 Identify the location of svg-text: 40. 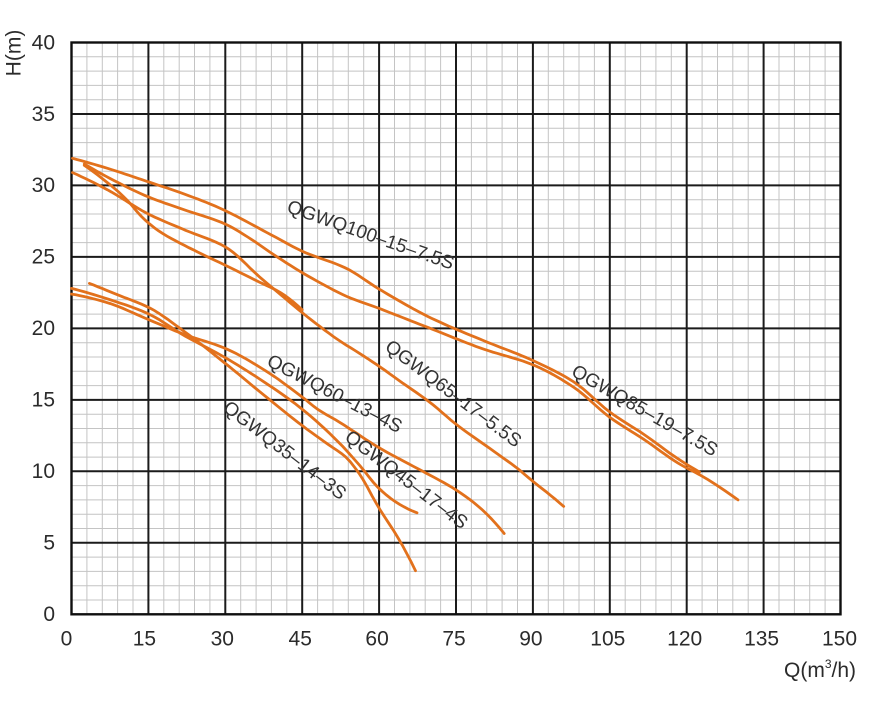
(43, 42).